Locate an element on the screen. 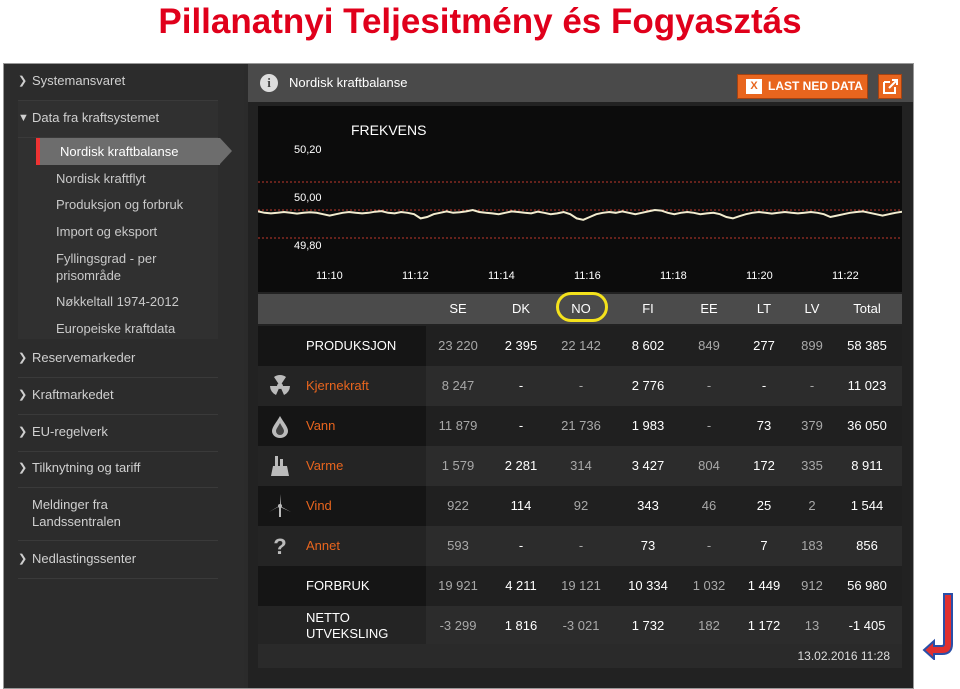  table-cell: 1 032 is located at coordinates (709, 585).